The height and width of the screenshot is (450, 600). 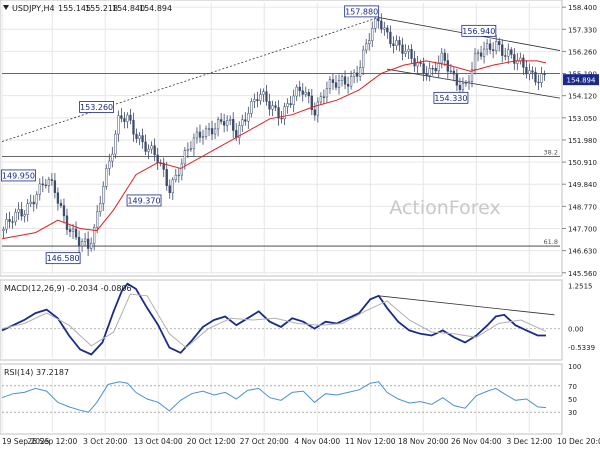 What do you see at coordinates (582, 30) in the screenshot?
I see `price-y-tick-label: 157.330` at bounding box center [582, 30].